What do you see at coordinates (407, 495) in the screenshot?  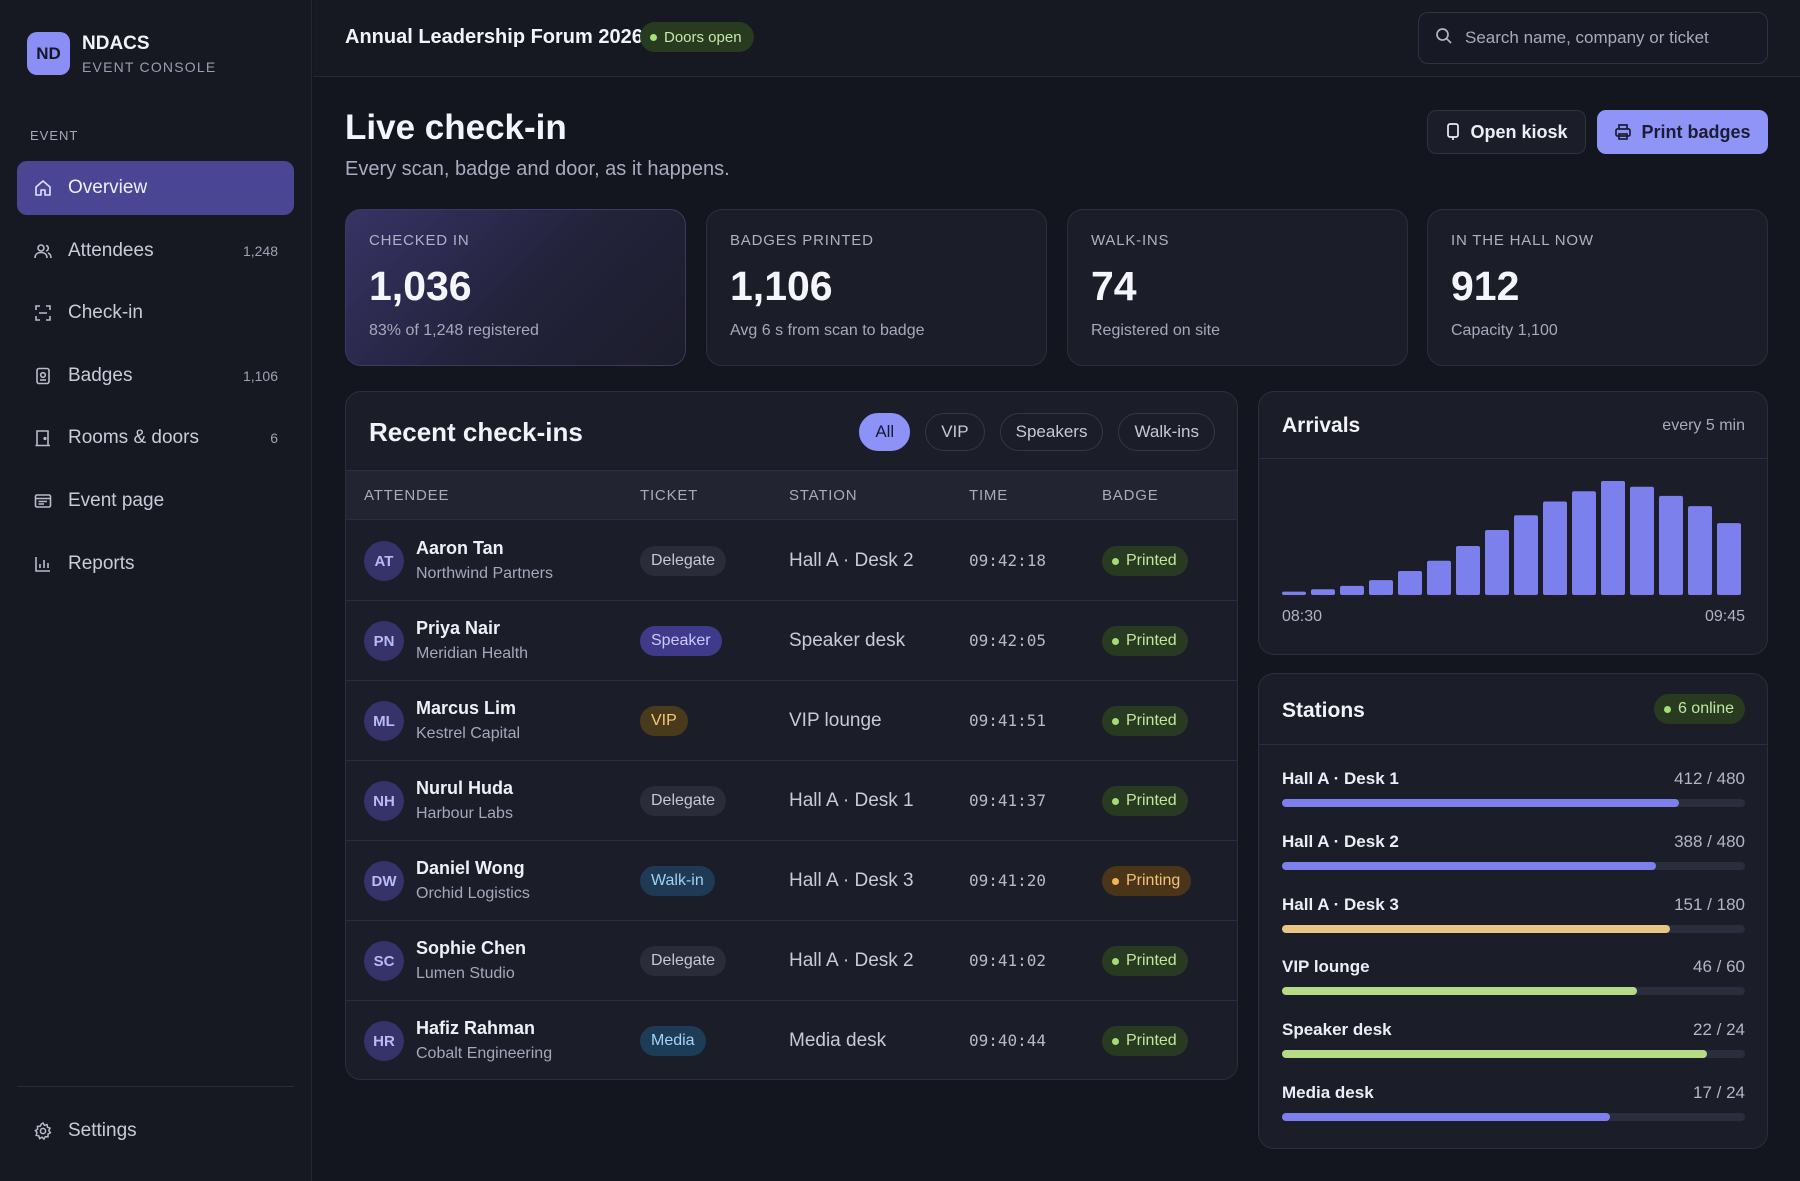 I see `column-header-attendee: ATTENDEE` at bounding box center [407, 495].